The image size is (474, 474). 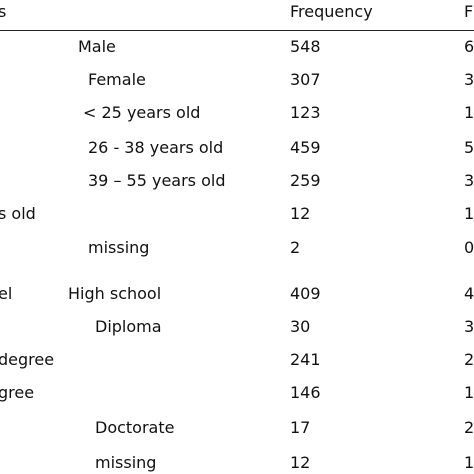 I want to click on frequency-cell: 241, so click(x=305, y=359).